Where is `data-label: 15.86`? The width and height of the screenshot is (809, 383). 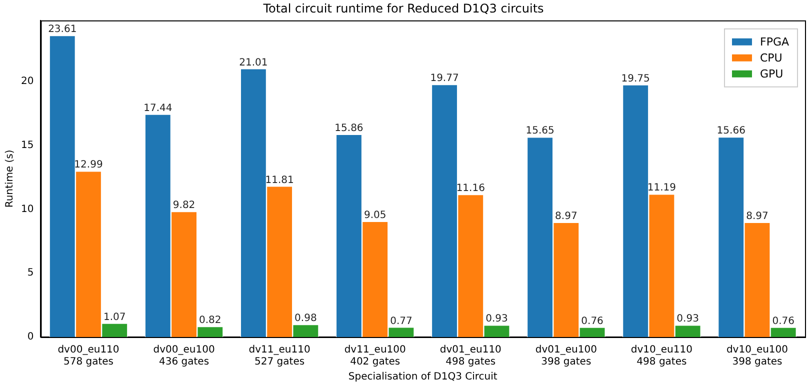
data-label: 15.86 is located at coordinates (349, 128).